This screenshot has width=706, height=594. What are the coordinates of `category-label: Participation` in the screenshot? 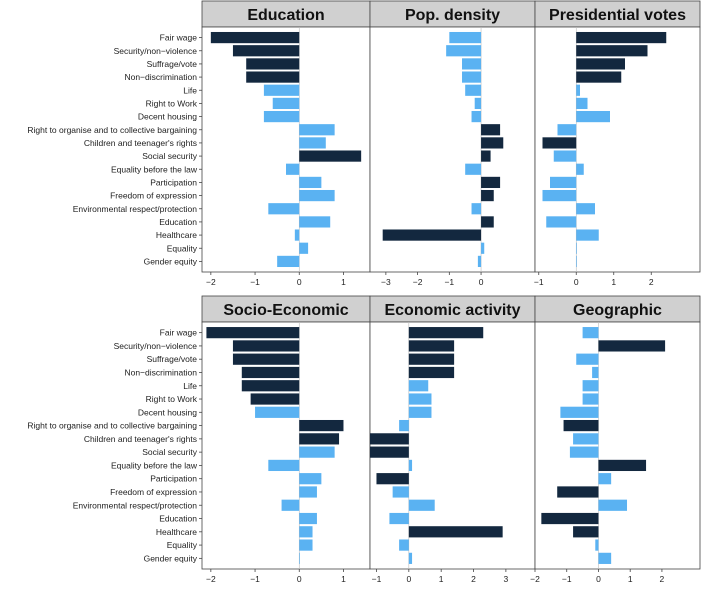 It's located at (173, 479).